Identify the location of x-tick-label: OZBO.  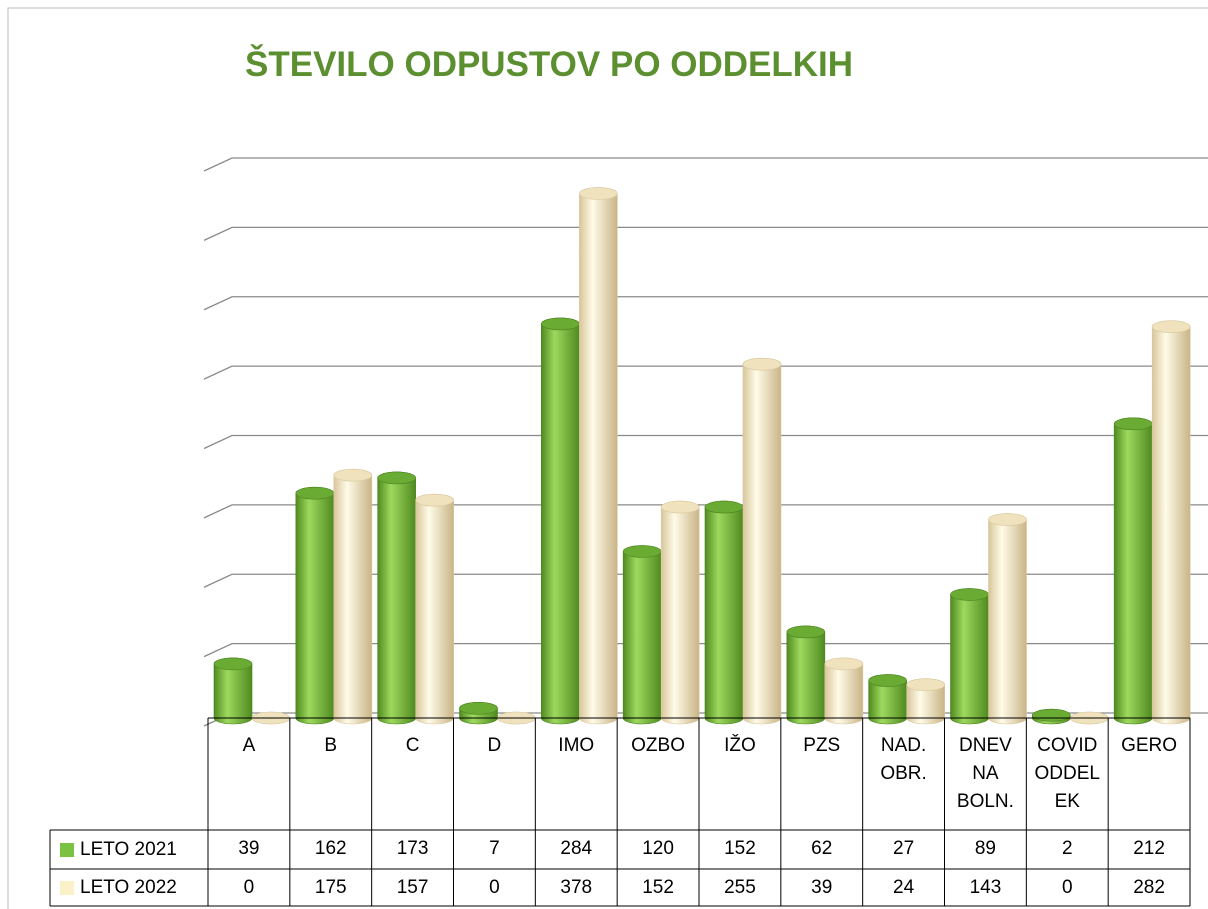
(658, 745).